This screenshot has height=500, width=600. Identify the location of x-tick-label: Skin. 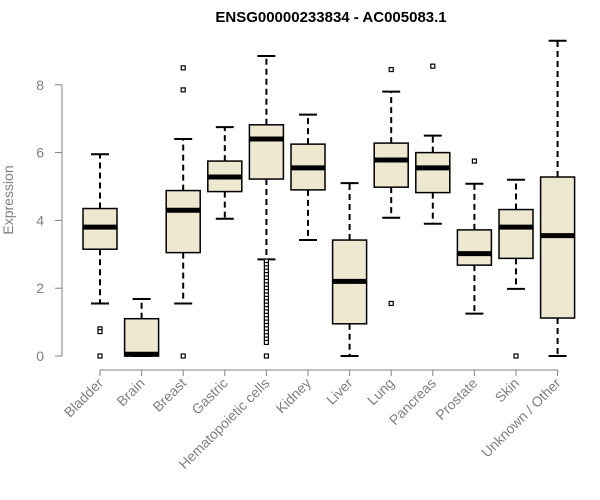
(507, 390).